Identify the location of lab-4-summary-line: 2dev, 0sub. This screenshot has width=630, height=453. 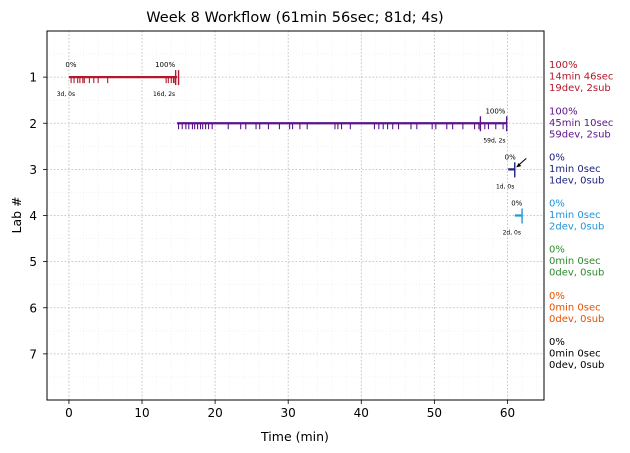
(576, 227).